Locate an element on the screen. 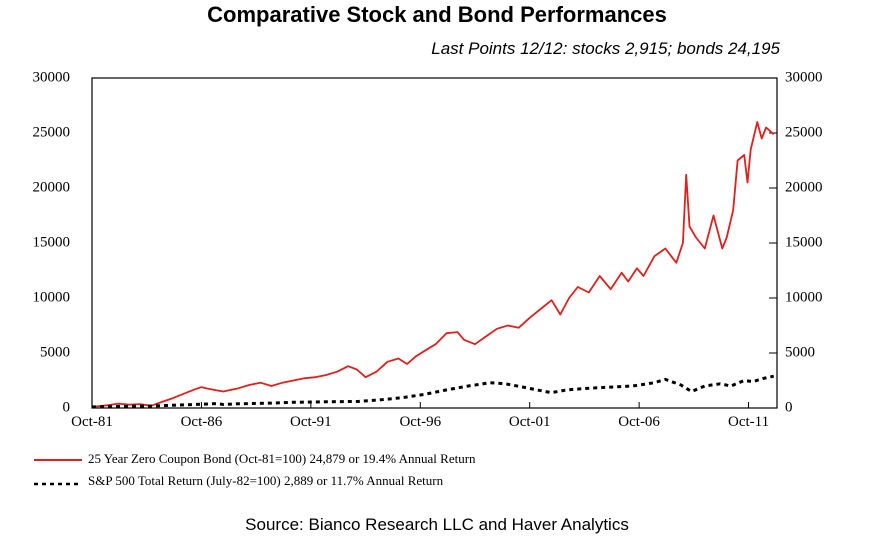 This screenshot has width=880, height=536. y-tick-label-left: 20000 is located at coordinates (52, 187).